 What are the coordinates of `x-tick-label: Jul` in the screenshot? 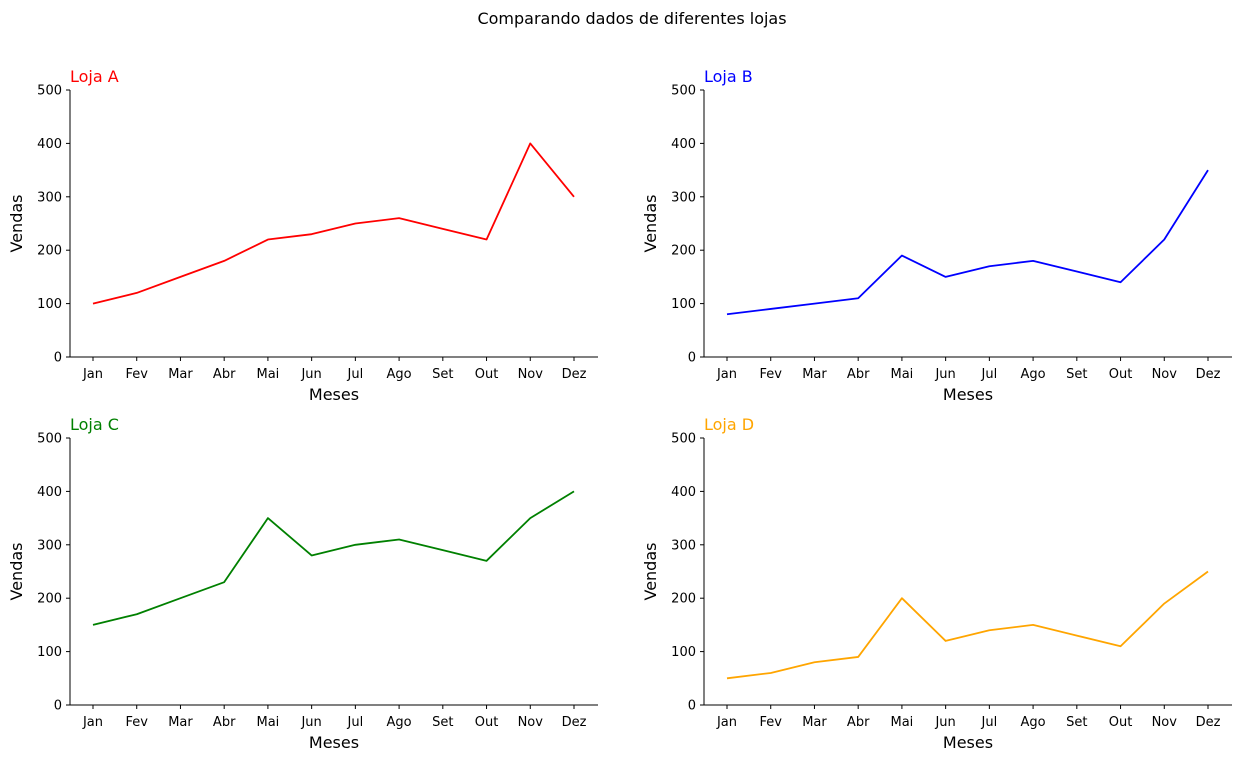 It's located at (989, 374).